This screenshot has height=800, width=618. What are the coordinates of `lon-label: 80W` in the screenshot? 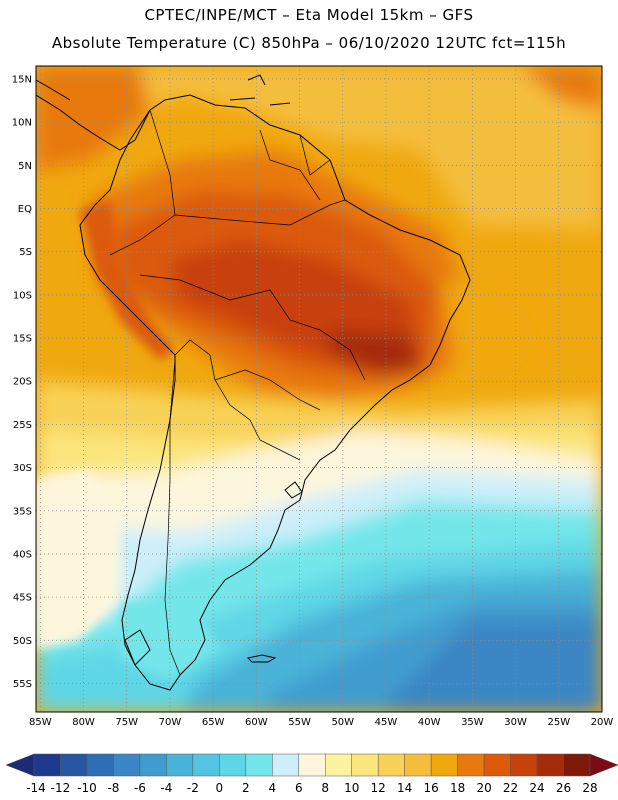 It's located at (83, 722).